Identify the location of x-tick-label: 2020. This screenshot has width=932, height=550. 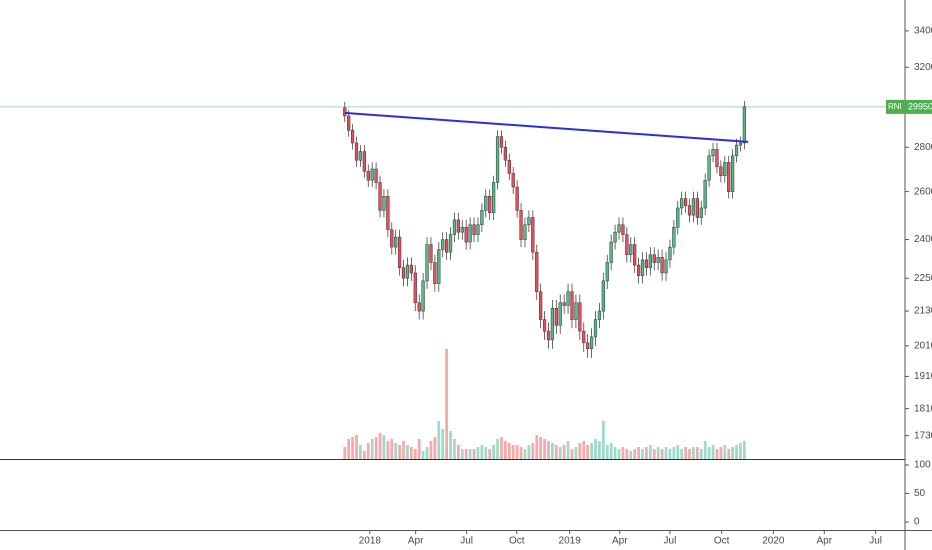
(773, 541).